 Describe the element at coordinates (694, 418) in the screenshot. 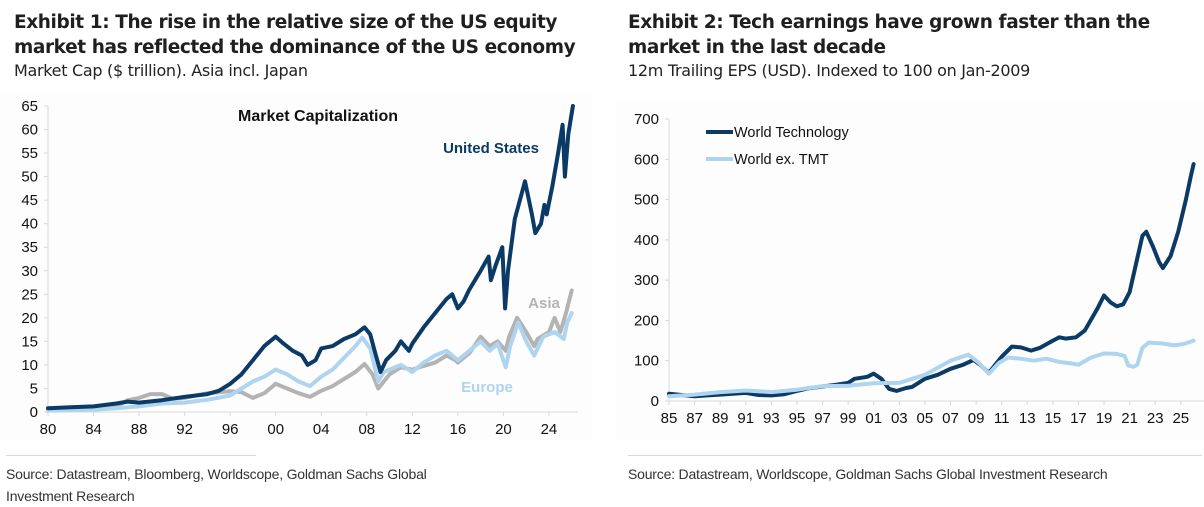

I see `x-tick-label: 87` at that location.